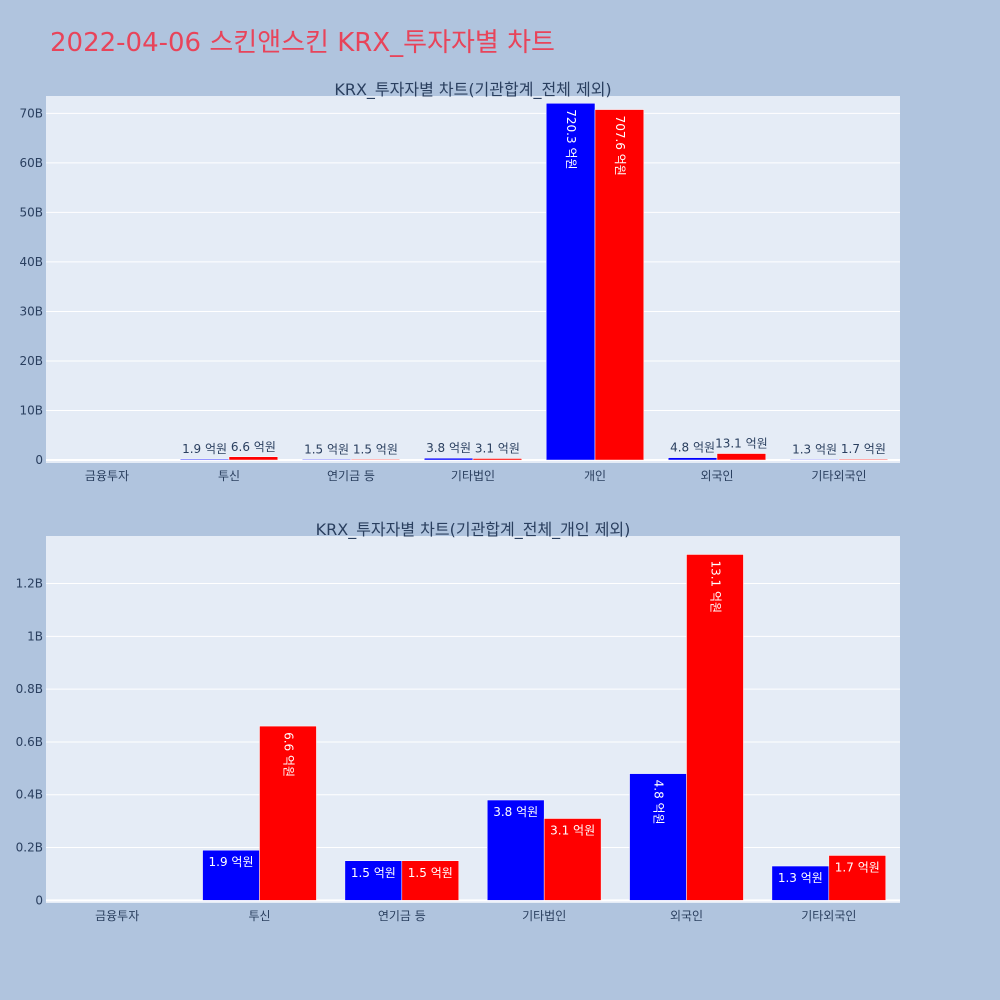 Image resolution: width=1000 pixels, height=1000 pixels. I want to click on y-tick-label: 50B, so click(31, 212).